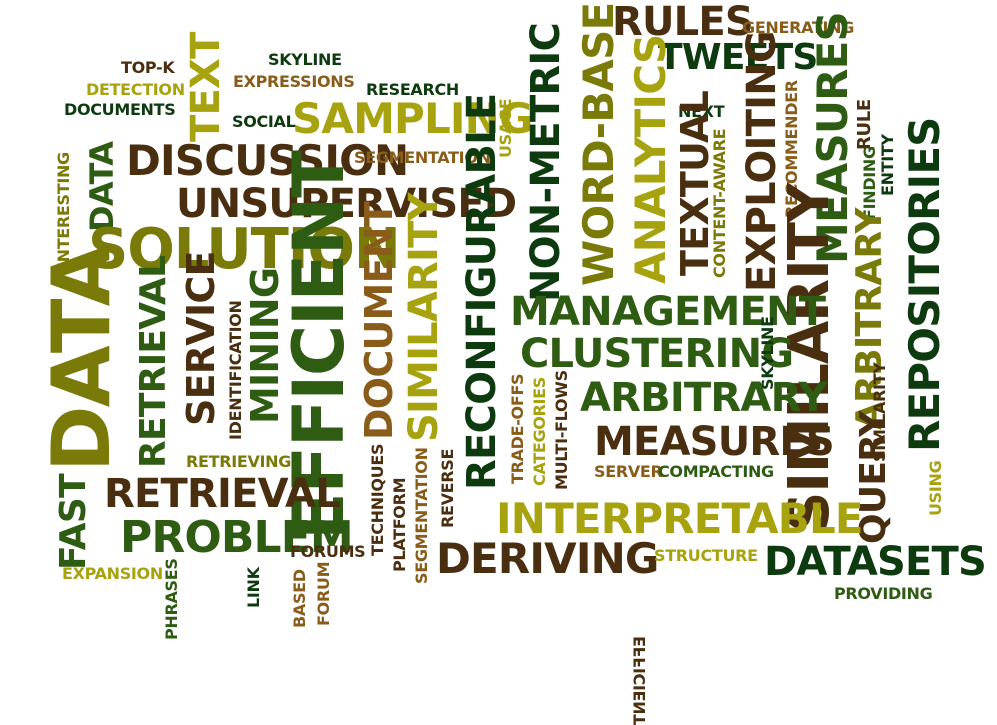 This screenshot has width=997, height=725. I want to click on word-problem: PROBLEM, so click(237, 537).